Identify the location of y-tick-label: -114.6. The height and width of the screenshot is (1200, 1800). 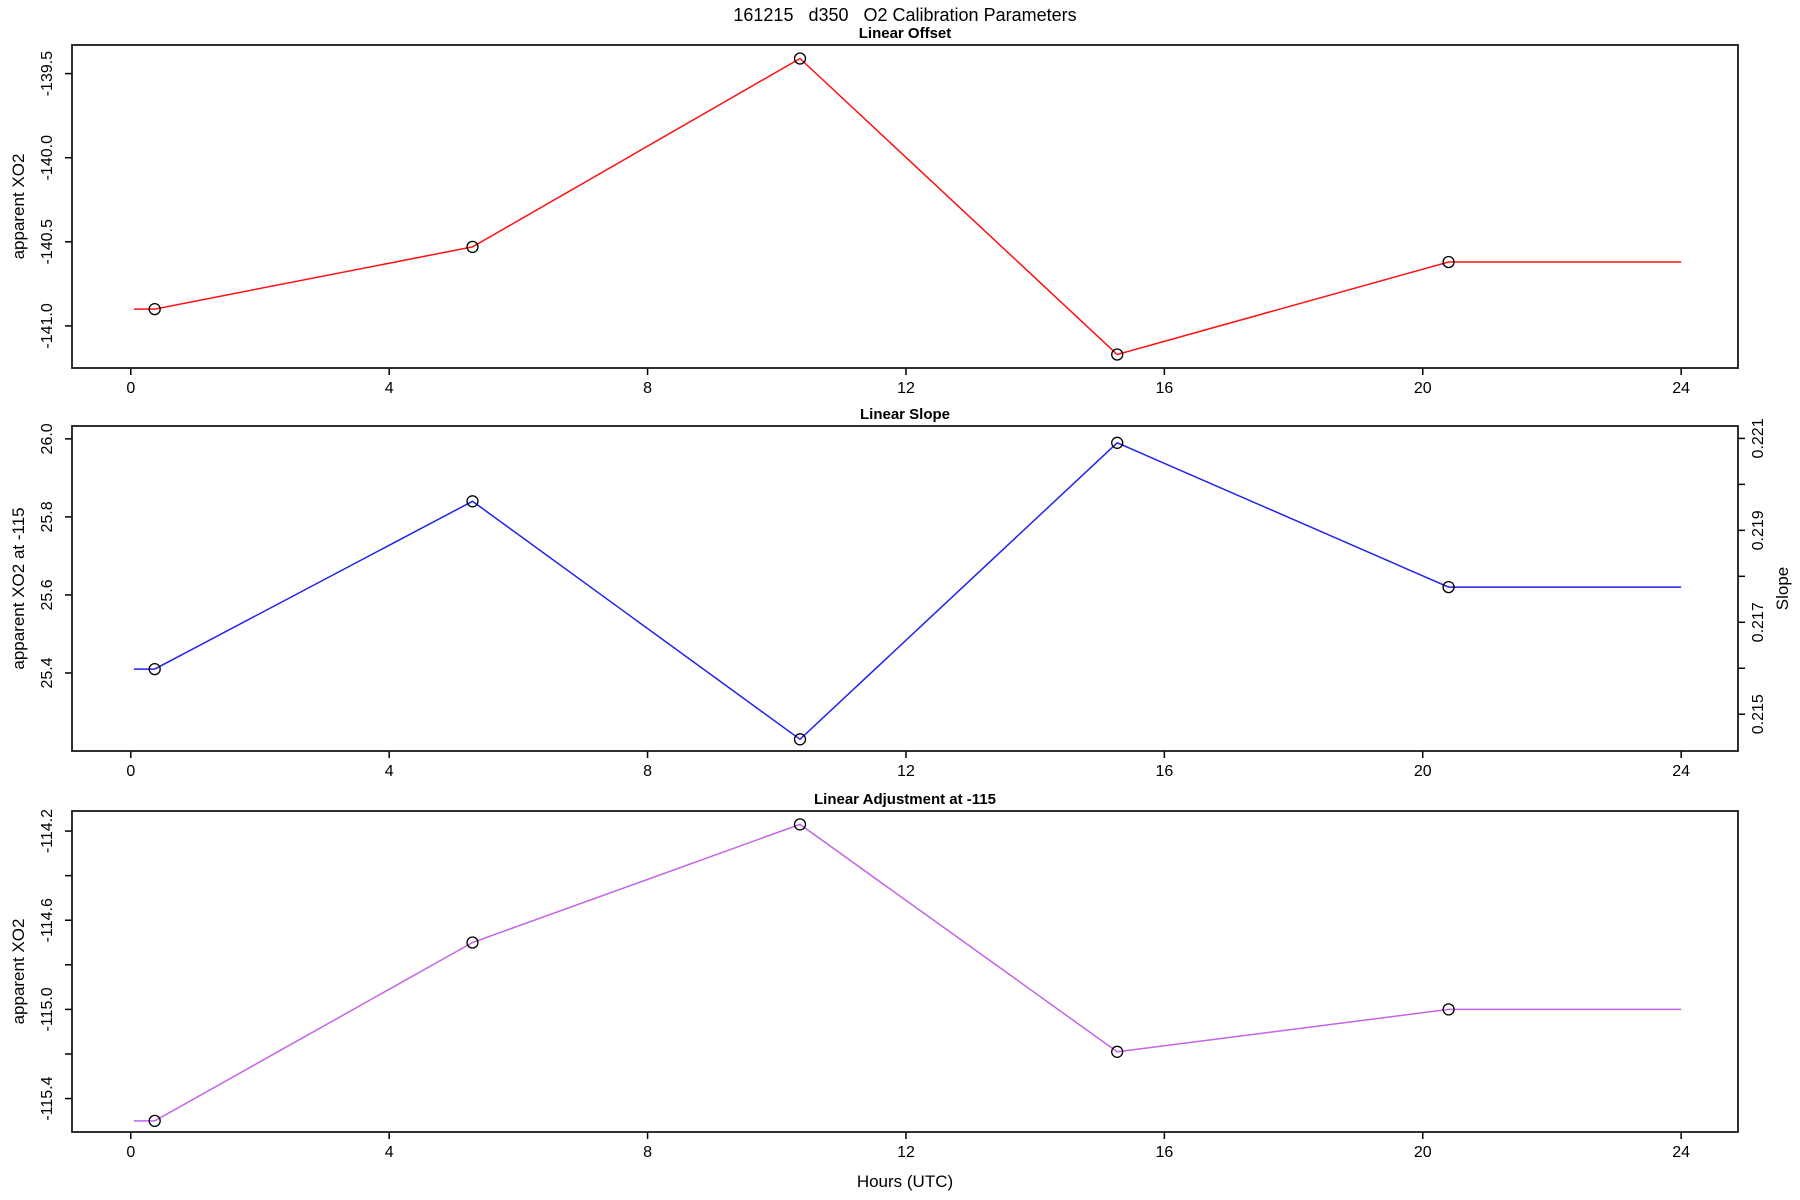
(47, 920).